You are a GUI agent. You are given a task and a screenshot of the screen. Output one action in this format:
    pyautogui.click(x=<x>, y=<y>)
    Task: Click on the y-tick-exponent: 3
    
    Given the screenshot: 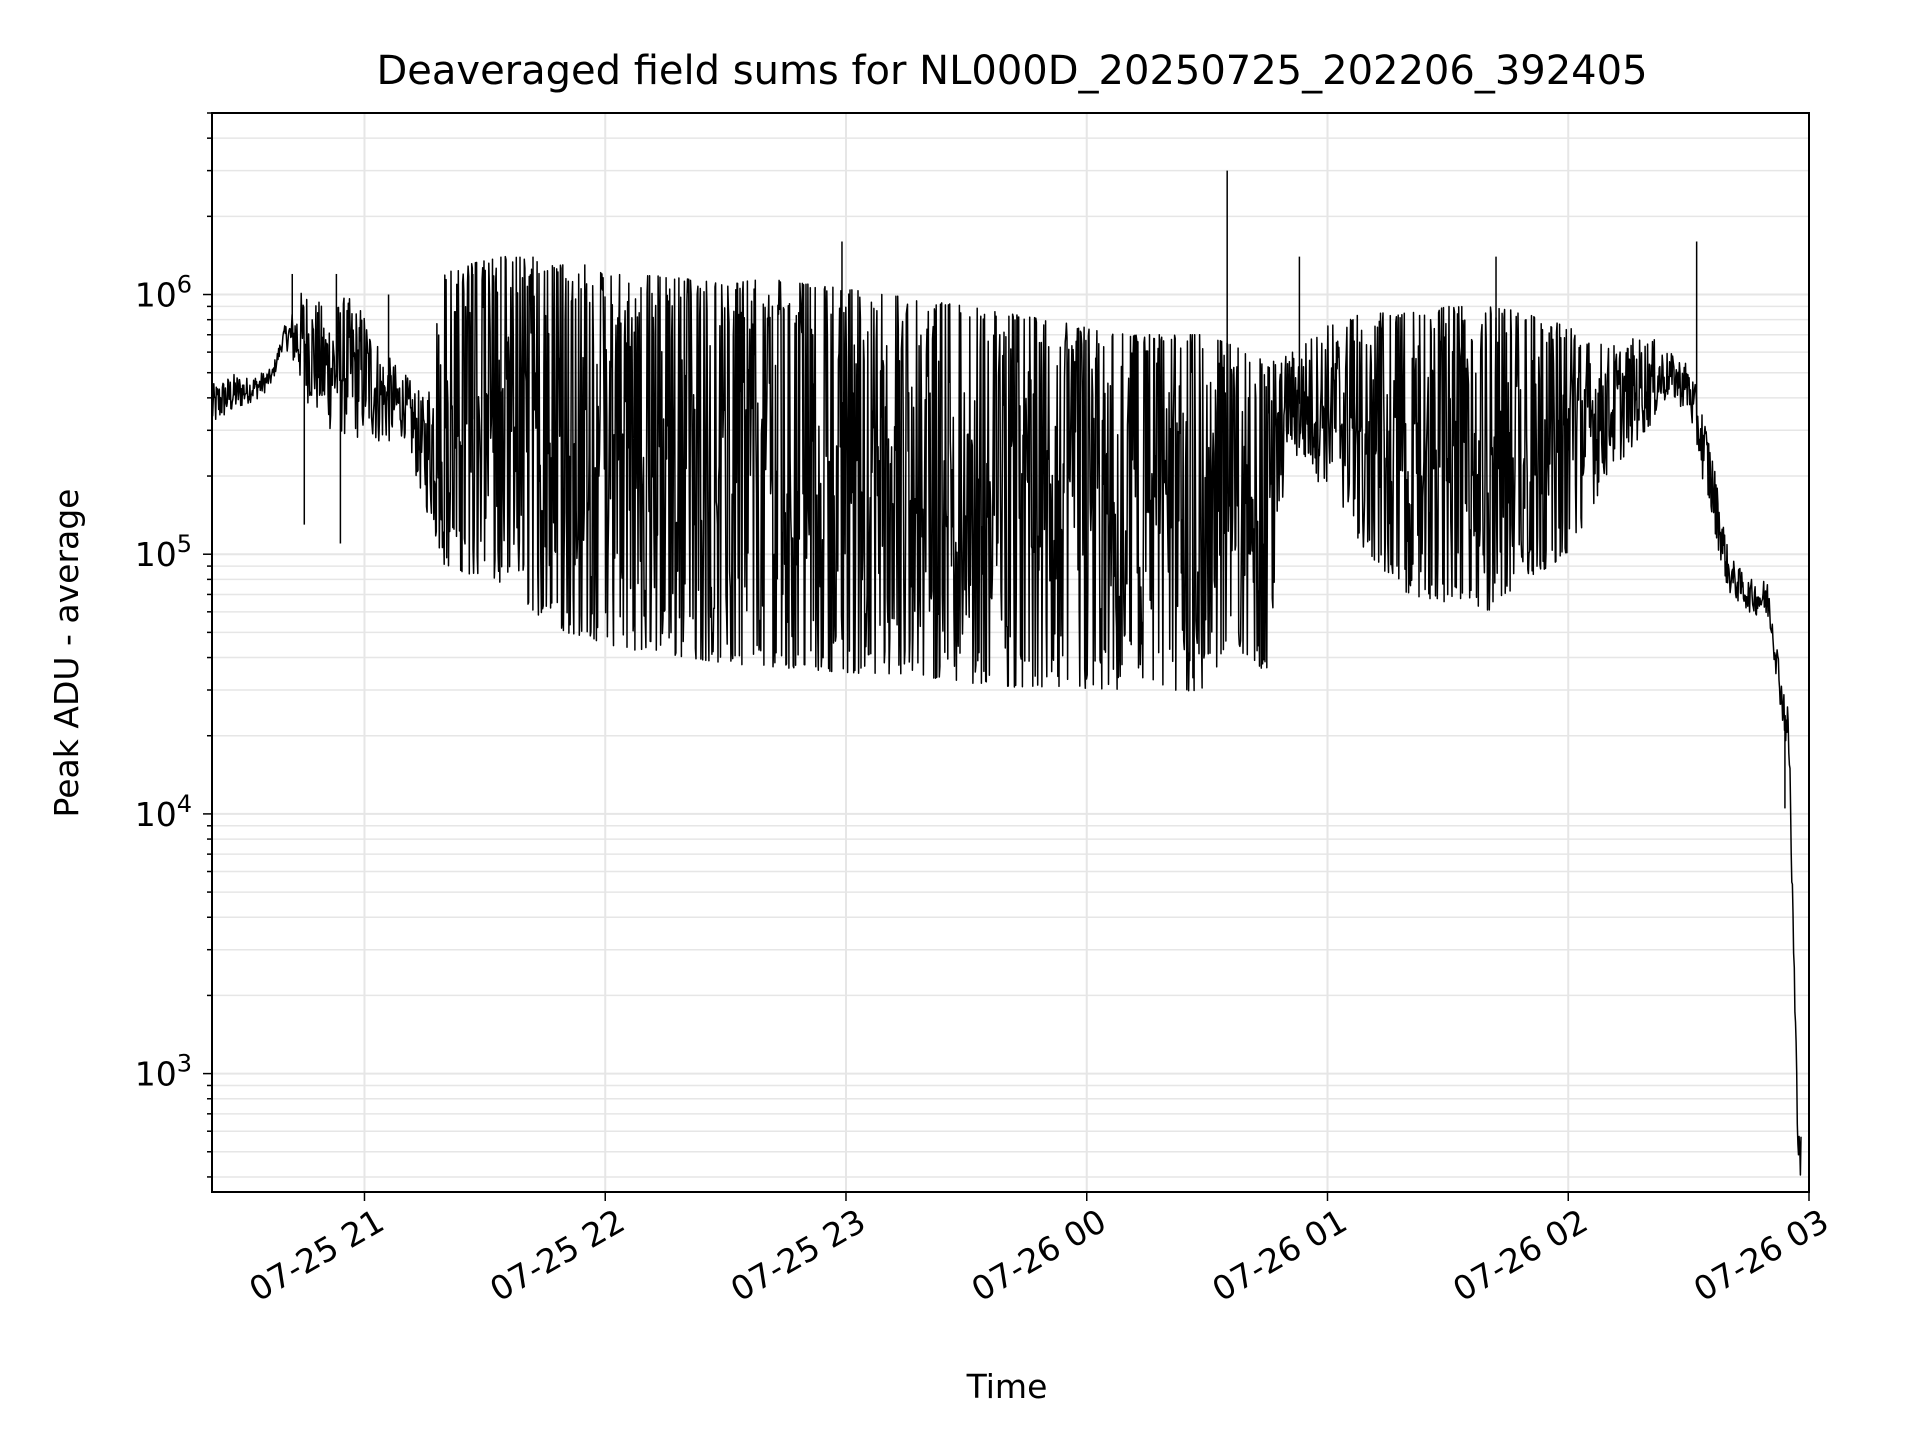 What is the action you would take?
    pyautogui.click(x=184, y=1064)
    